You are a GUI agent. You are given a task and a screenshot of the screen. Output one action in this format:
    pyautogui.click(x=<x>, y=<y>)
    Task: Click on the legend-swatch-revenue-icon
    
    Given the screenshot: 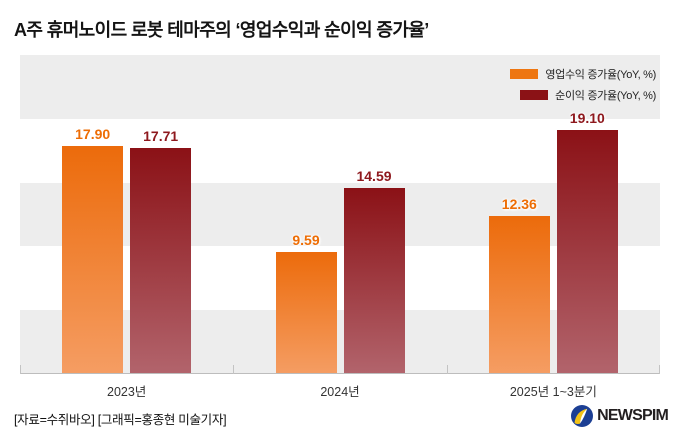 What is the action you would take?
    pyautogui.click(x=524, y=74)
    